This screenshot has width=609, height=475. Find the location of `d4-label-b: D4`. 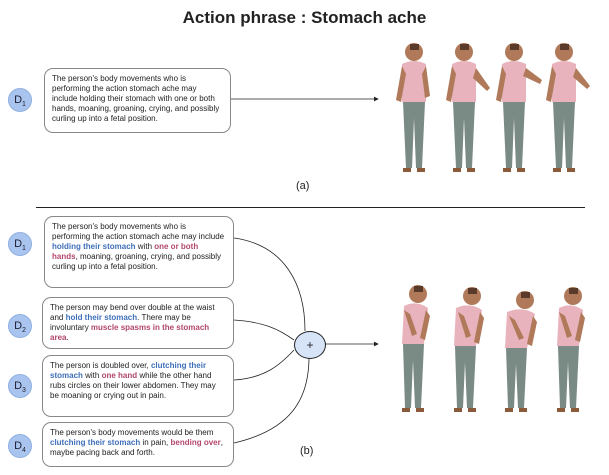

d4-label-b: D4 is located at coordinates (20, 446).